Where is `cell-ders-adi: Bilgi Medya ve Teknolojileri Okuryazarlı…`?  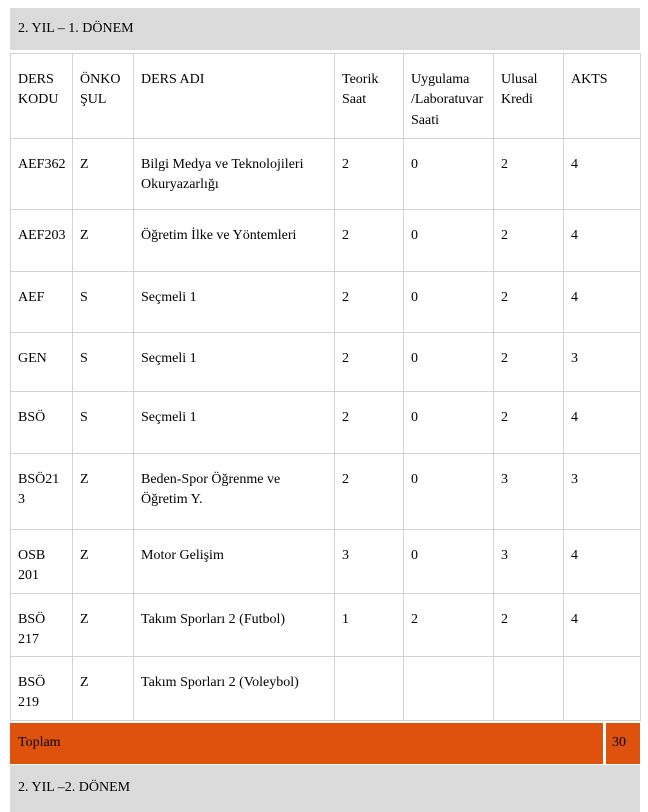 cell-ders-adi: Bilgi Medya ve Teknolojileri Okuryazarlı… is located at coordinates (234, 174).